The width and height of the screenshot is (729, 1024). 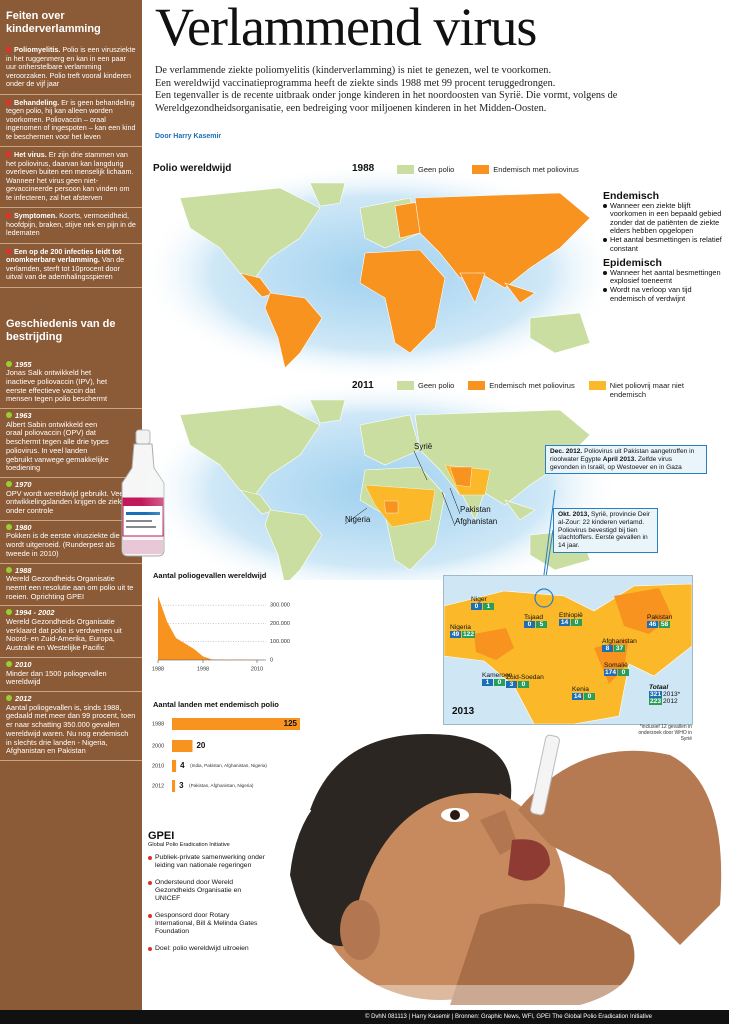 What do you see at coordinates (71, 528) in the screenshot?
I see `history-year: 1980` at bounding box center [71, 528].